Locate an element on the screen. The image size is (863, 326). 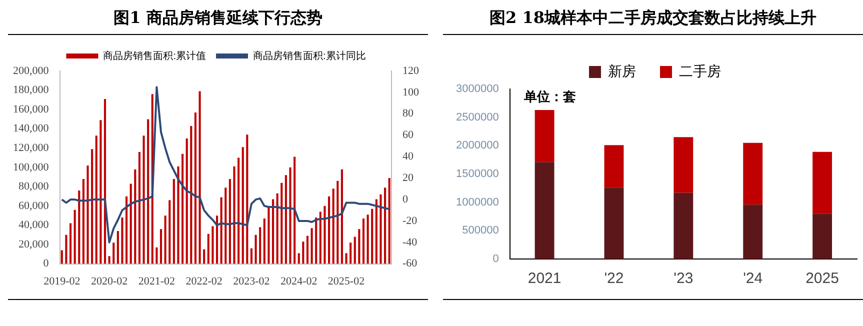
y-tick-label: 2500000 is located at coordinates (477, 117).